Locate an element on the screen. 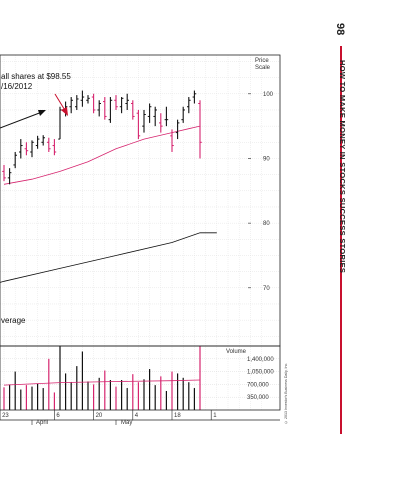 The height and width of the screenshot is (480, 404). sell-annotation-line1: all shares at $98.55 is located at coordinates (36, 76).